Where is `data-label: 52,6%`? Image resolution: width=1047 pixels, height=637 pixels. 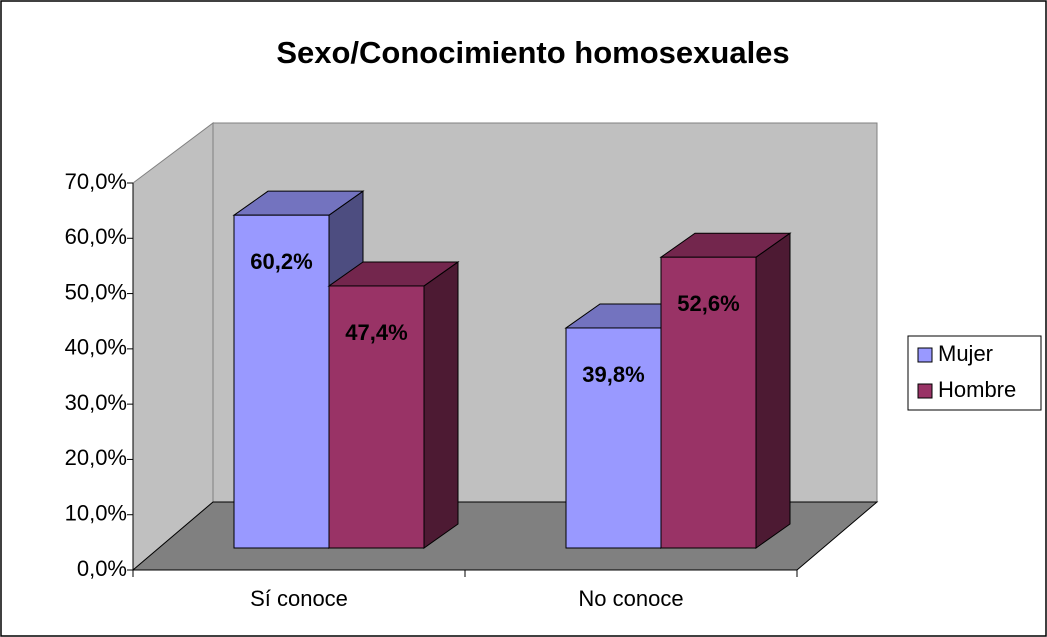
data-label: 52,6% is located at coordinates (708, 303).